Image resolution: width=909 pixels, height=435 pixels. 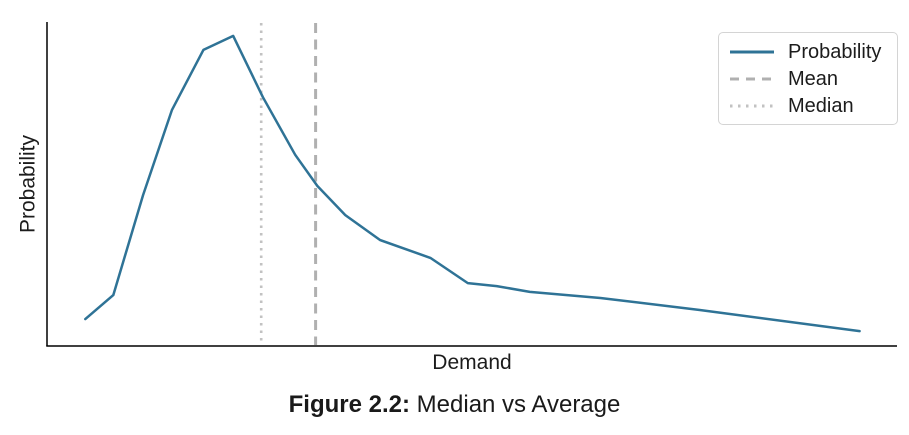 What do you see at coordinates (28, 183) in the screenshot?
I see `y-axis-label: Probability` at bounding box center [28, 183].